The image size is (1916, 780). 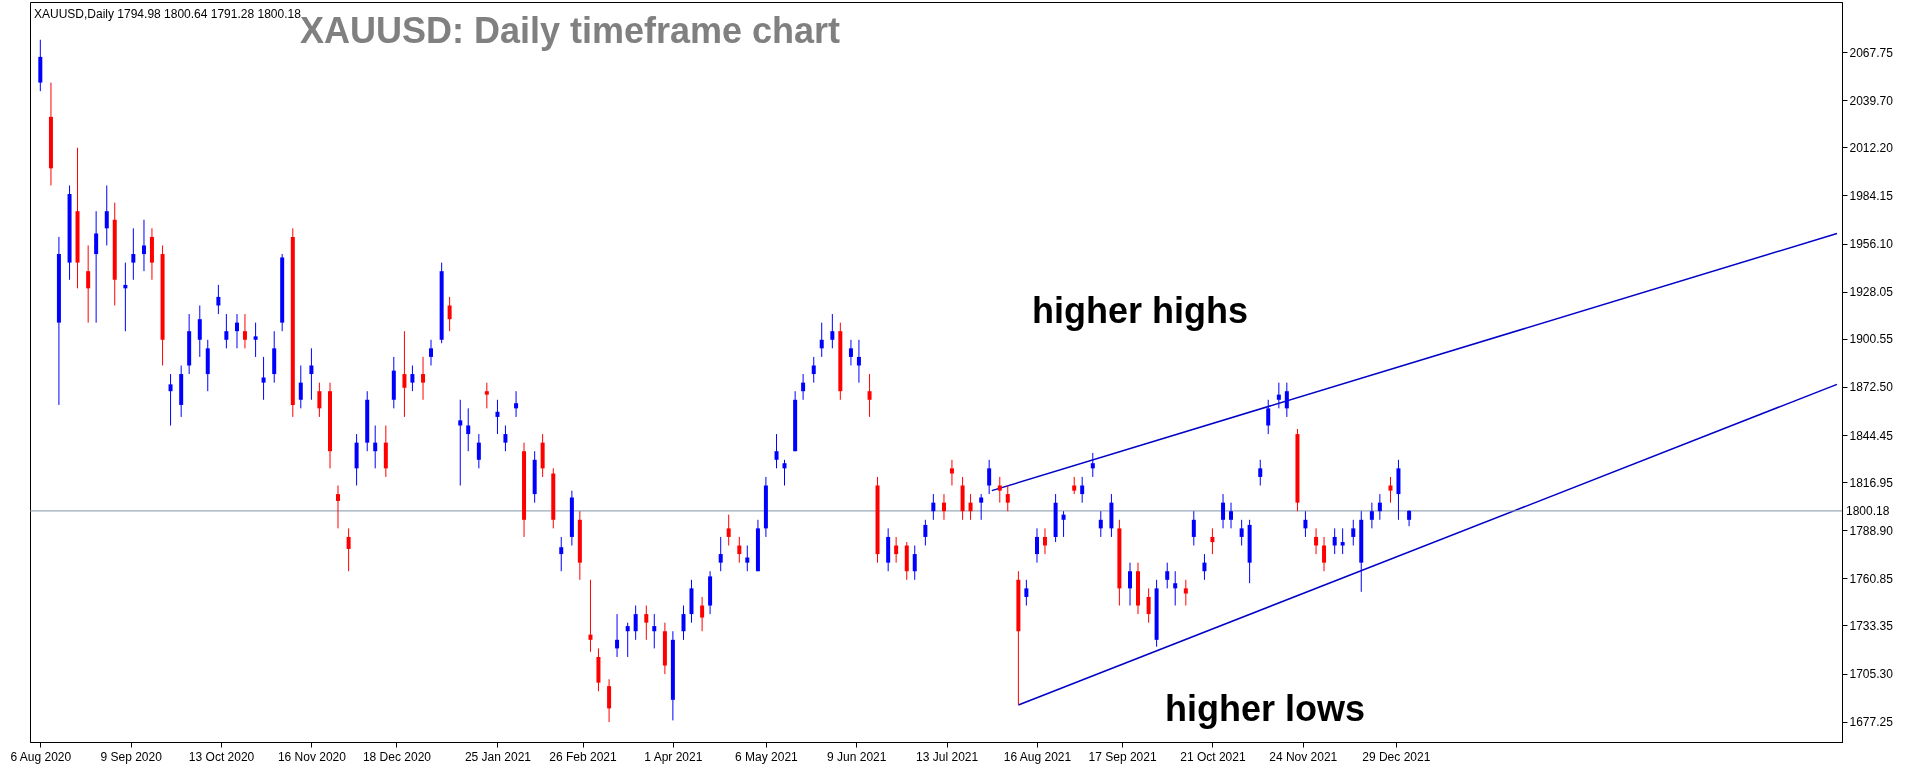 What do you see at coordinates (1140, 310) in the screenshot?
I see `annotation: higher highs` at bounding box center [1140, 310].